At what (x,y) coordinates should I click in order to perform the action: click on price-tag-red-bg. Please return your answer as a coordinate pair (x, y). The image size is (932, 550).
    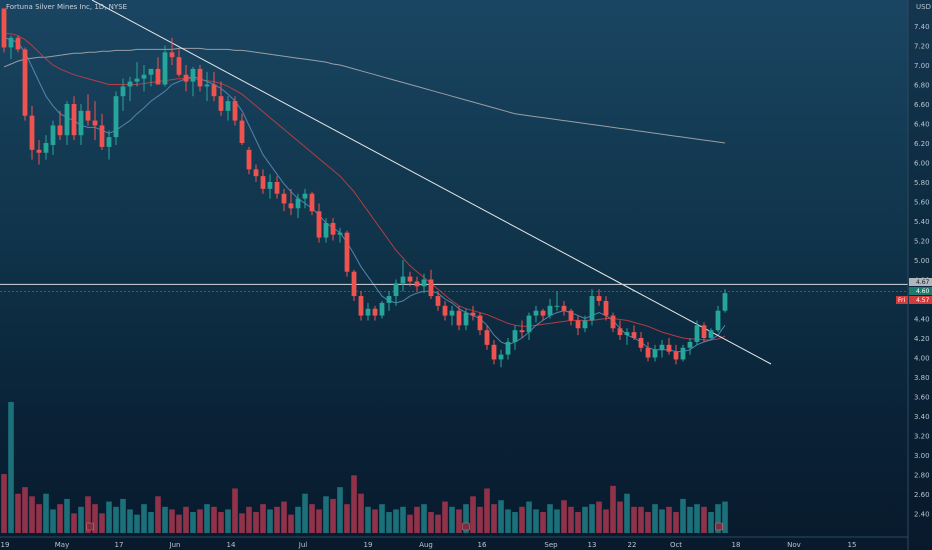
    Looking at the image, I should click on (920, 300).